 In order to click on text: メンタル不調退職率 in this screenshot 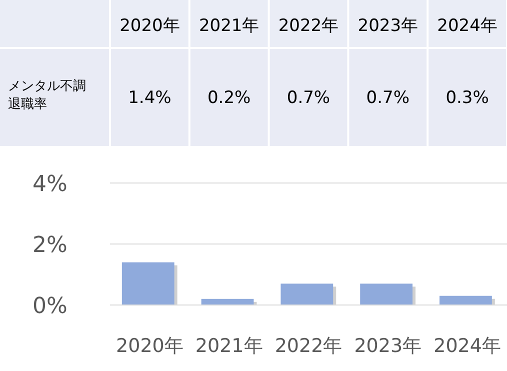, I will do `click(47, 95)`.